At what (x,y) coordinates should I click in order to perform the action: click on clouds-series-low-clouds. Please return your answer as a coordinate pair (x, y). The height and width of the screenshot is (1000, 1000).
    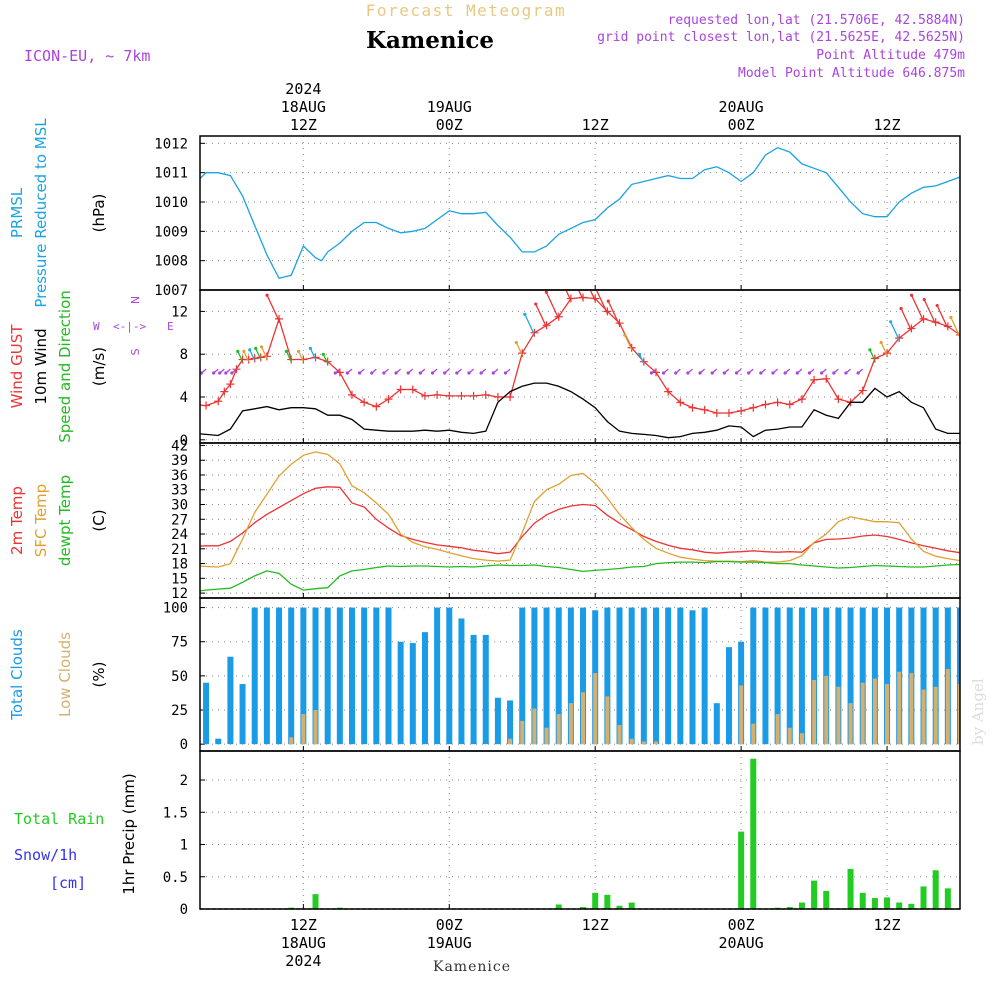
    Looking at the image, I should click on (643, 697).